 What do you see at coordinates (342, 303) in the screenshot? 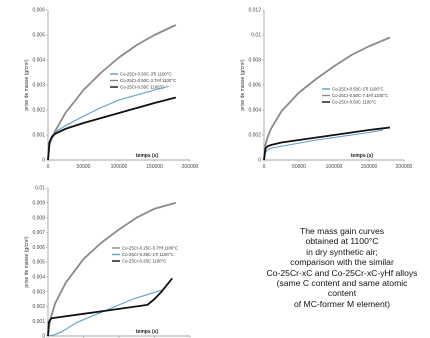
I see `caption-line: of MC-former M element)` at bounding box center [342, 303].